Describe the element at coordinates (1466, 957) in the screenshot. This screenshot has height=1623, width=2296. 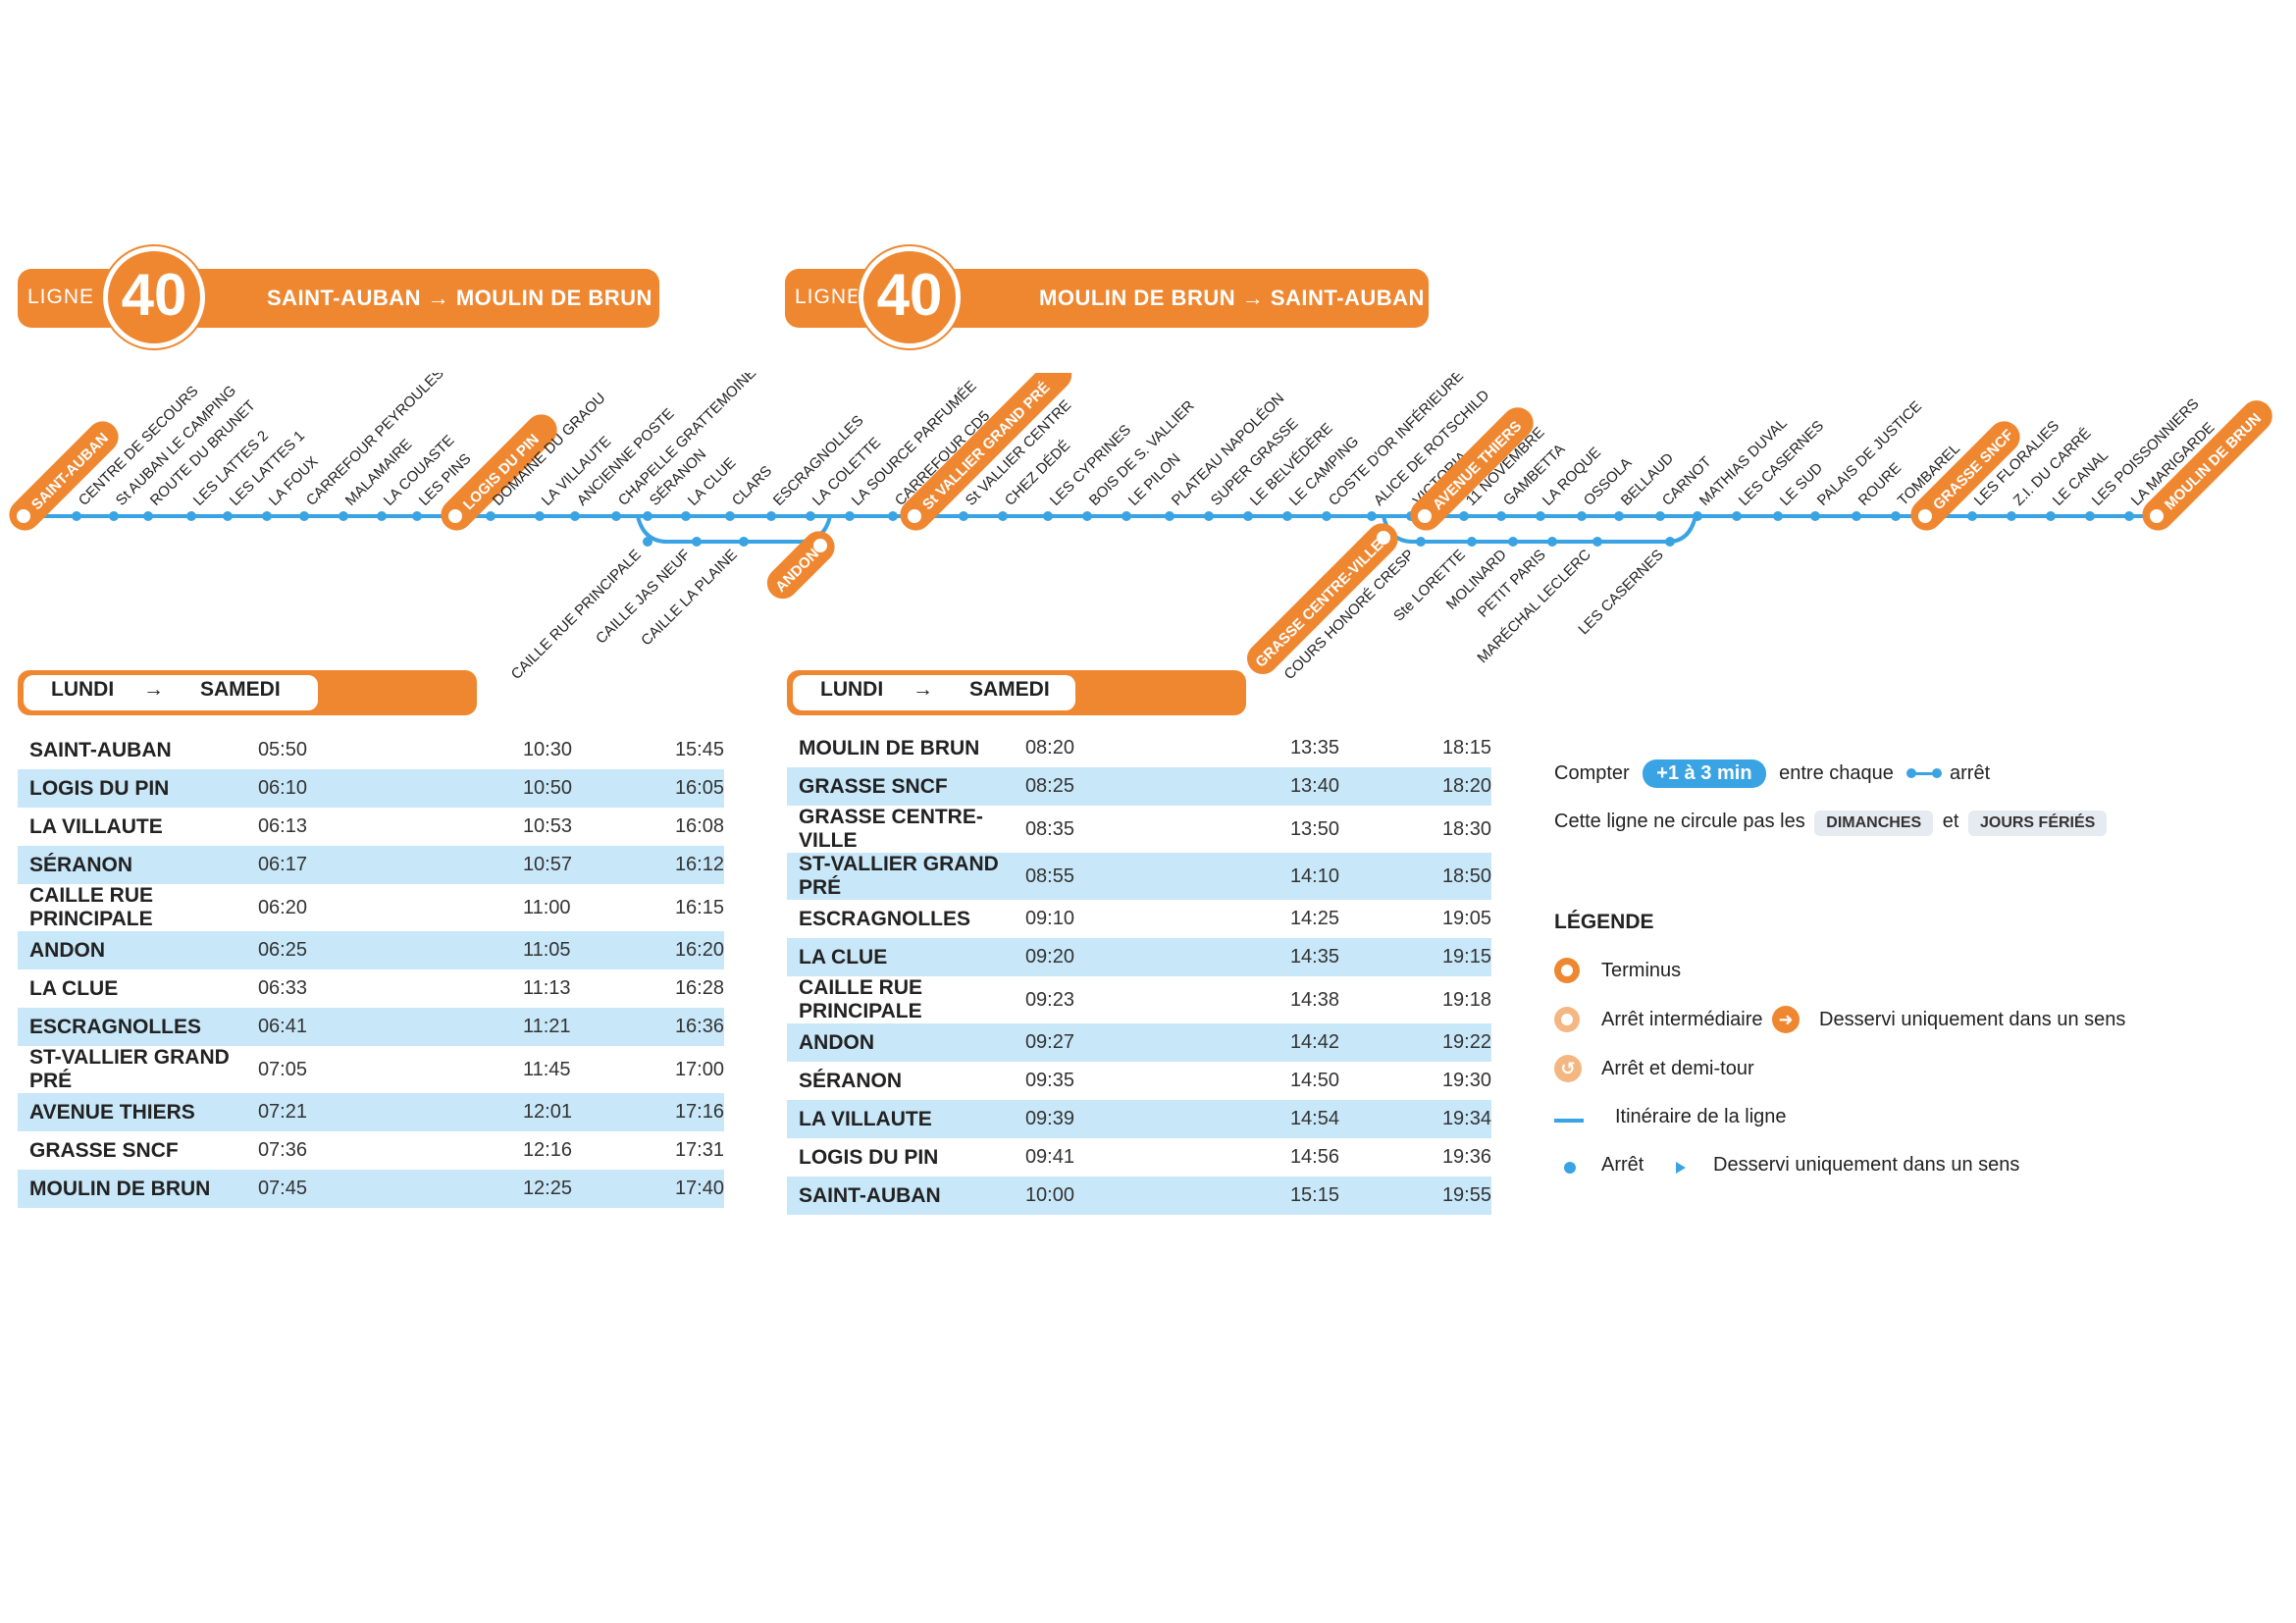
I see `departure-time: 19:15` at that location.